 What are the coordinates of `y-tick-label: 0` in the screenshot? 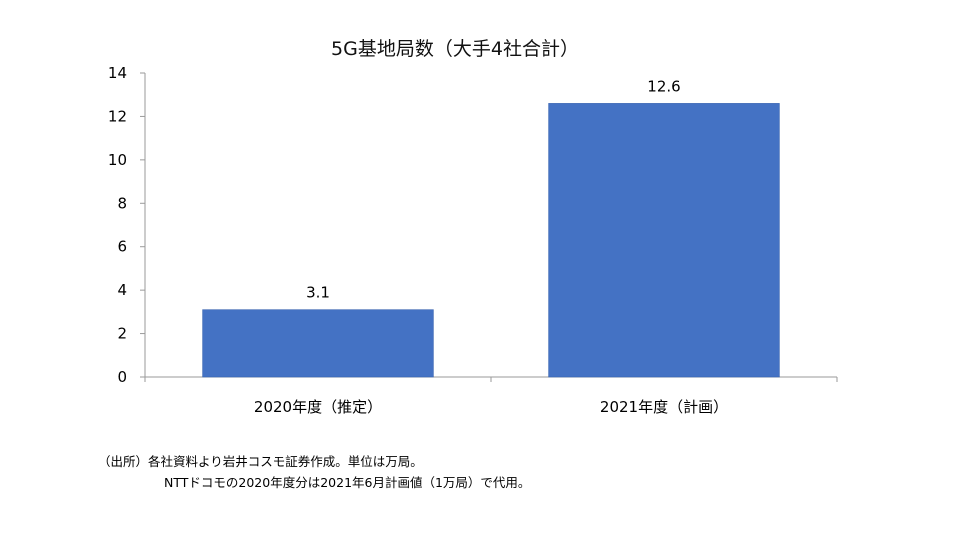 It's located at (122, 377).